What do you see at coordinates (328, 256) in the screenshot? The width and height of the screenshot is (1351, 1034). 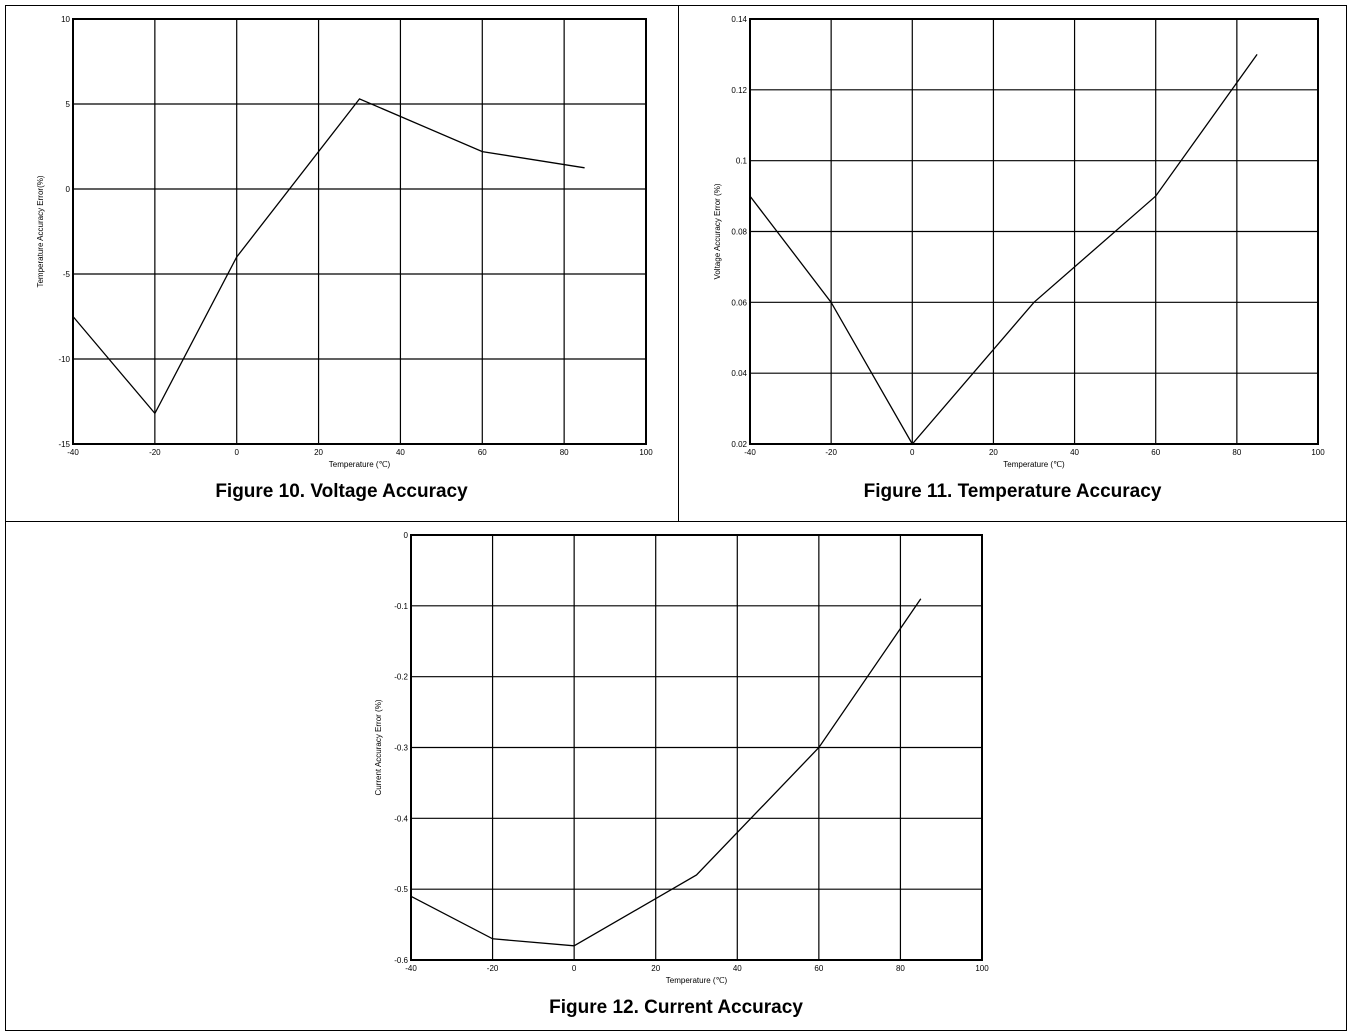 I see `fig10-series-line` at bounding box center [328, 256].